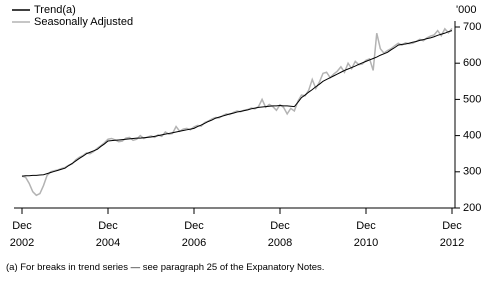  What do you see at coordinates (466, 10) in the screenshot?
I see `unit-label: '000` at bounding box center [466, 10].